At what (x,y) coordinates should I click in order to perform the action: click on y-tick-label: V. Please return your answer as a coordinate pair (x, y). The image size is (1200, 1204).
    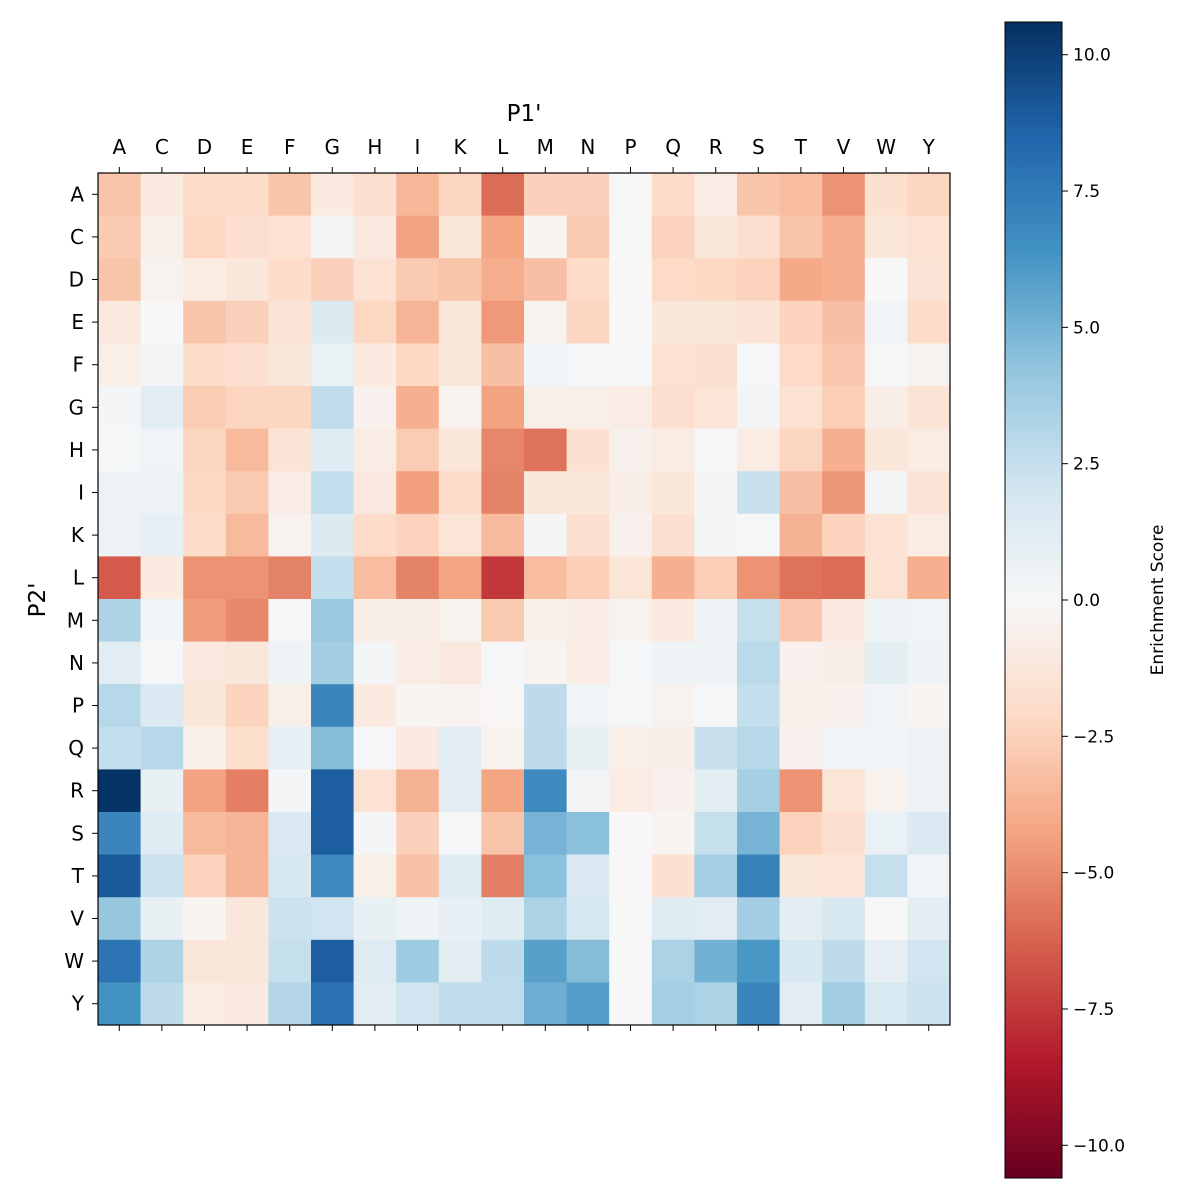
    Looking at the image, I should click on (77, 919).